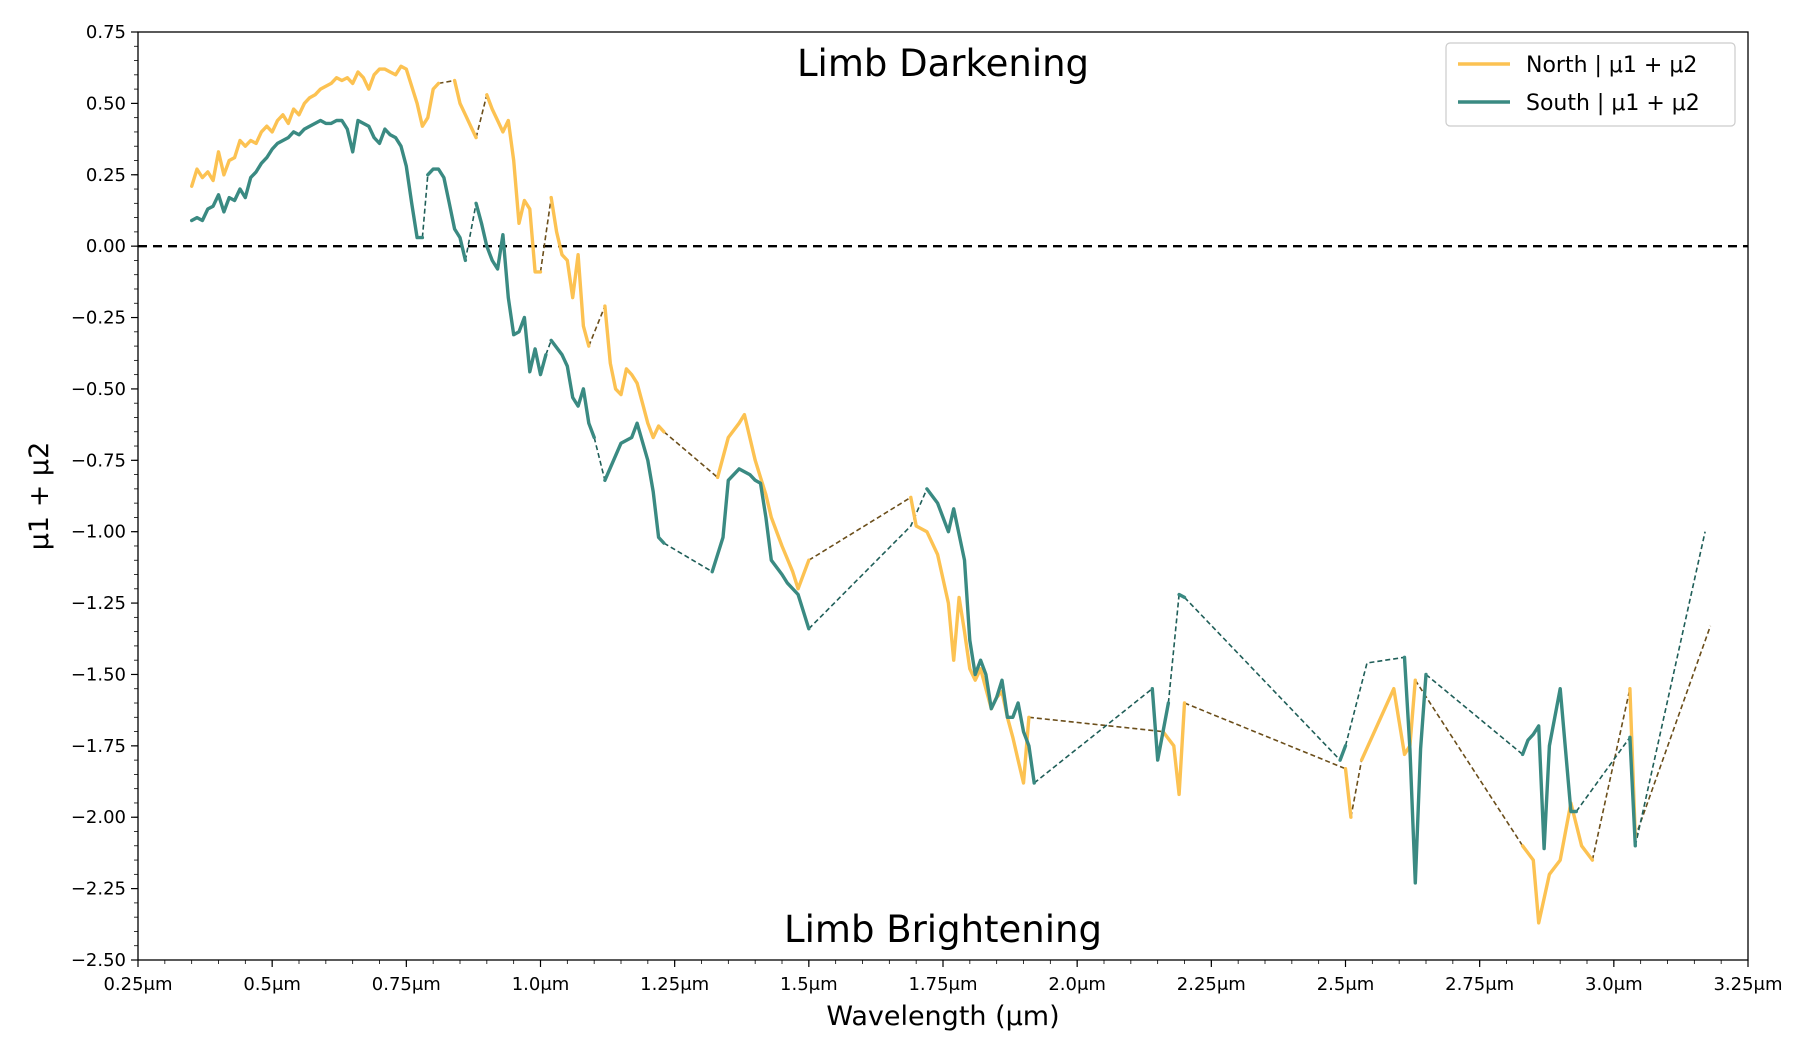  I want to click on y-tick-label: −1.25, so click(98, 603).